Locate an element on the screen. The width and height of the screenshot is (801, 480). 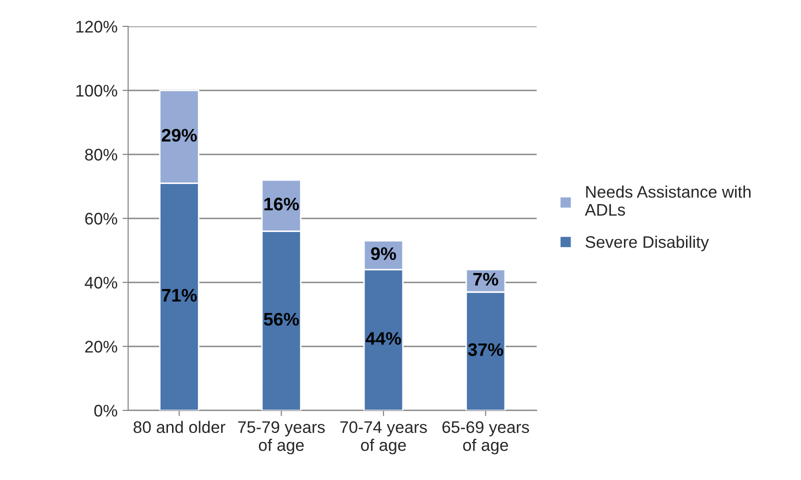
y-tick-label: 0% is located at coordinates (106, 410).